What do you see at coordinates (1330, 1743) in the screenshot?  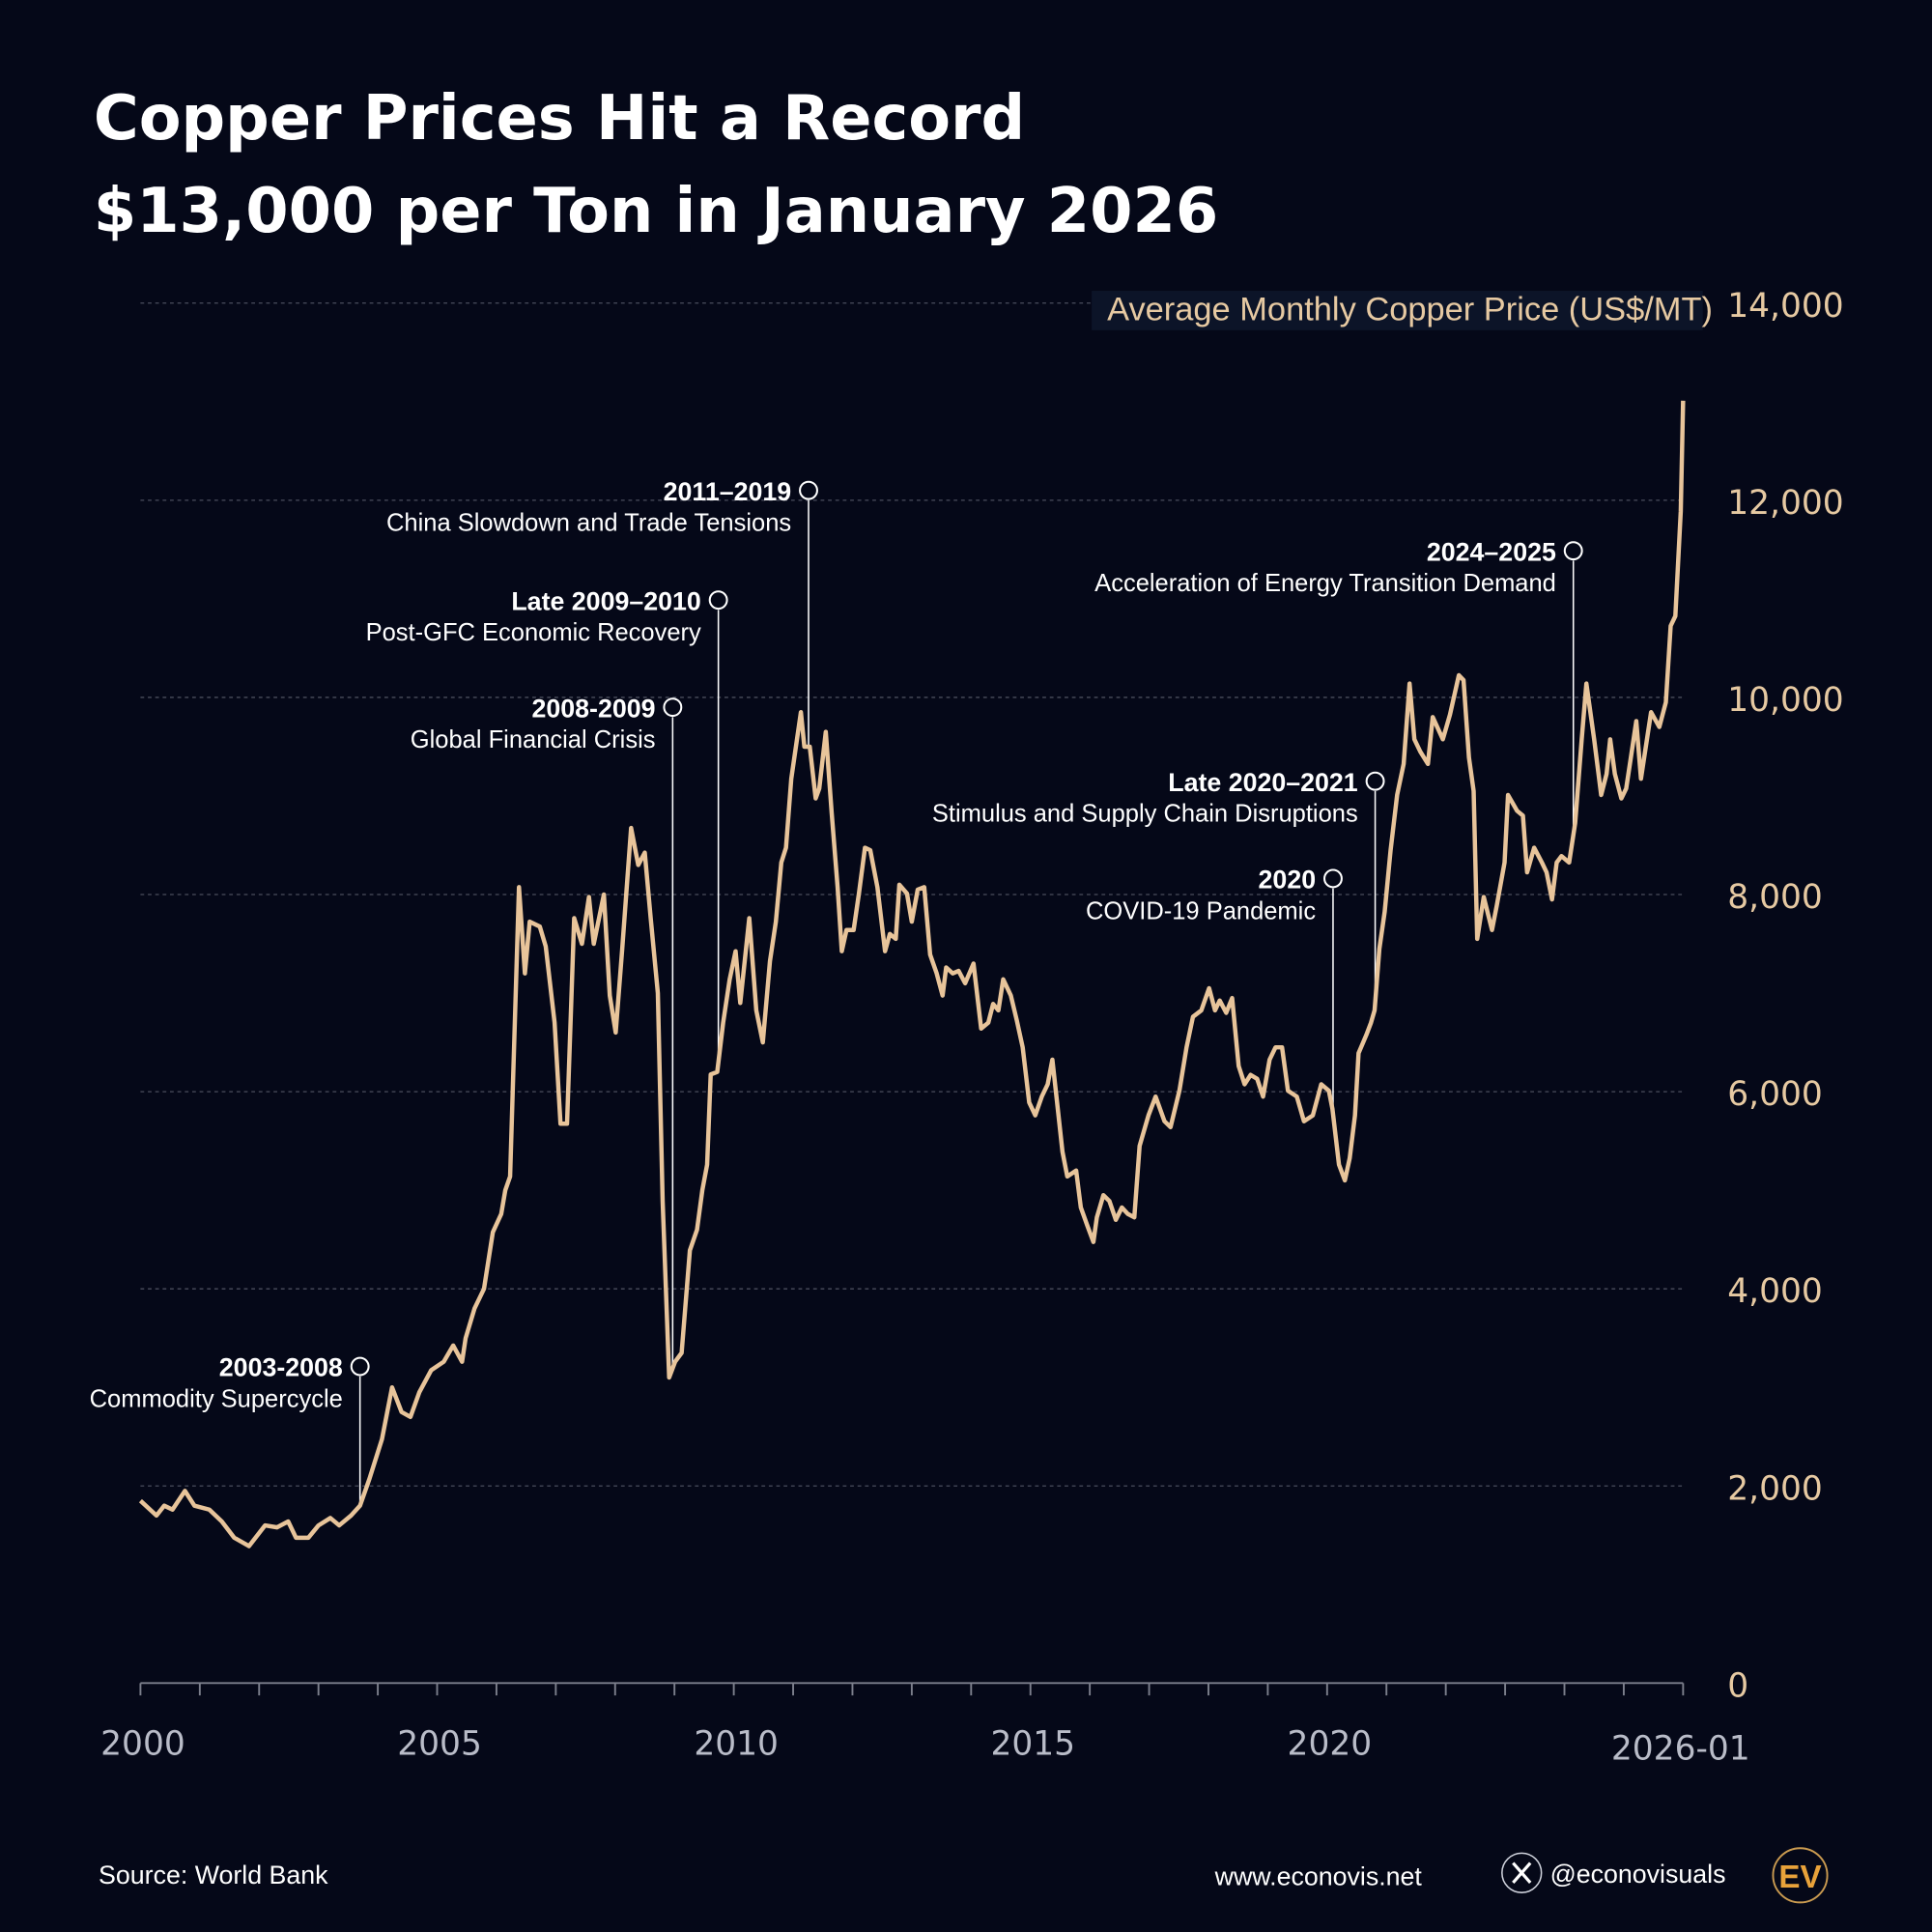 I see `x-tick-label: 2020` at bounding box center [1330, 1743].